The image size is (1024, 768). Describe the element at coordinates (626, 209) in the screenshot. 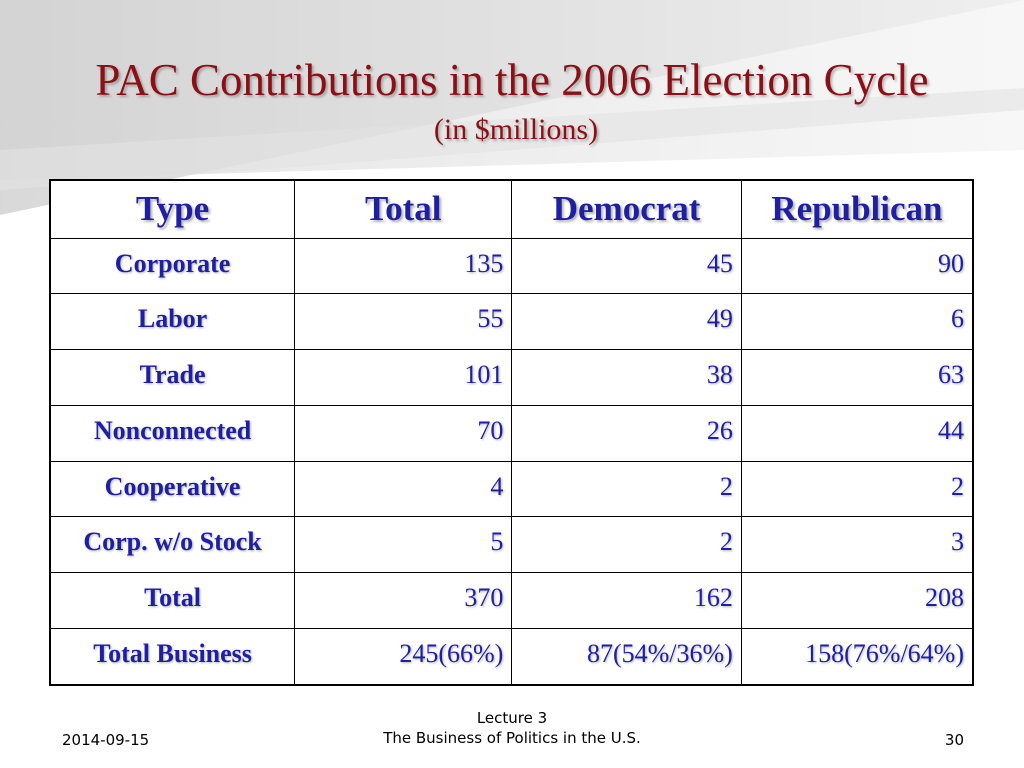

I see `header-democrat: Democrat` at that location.